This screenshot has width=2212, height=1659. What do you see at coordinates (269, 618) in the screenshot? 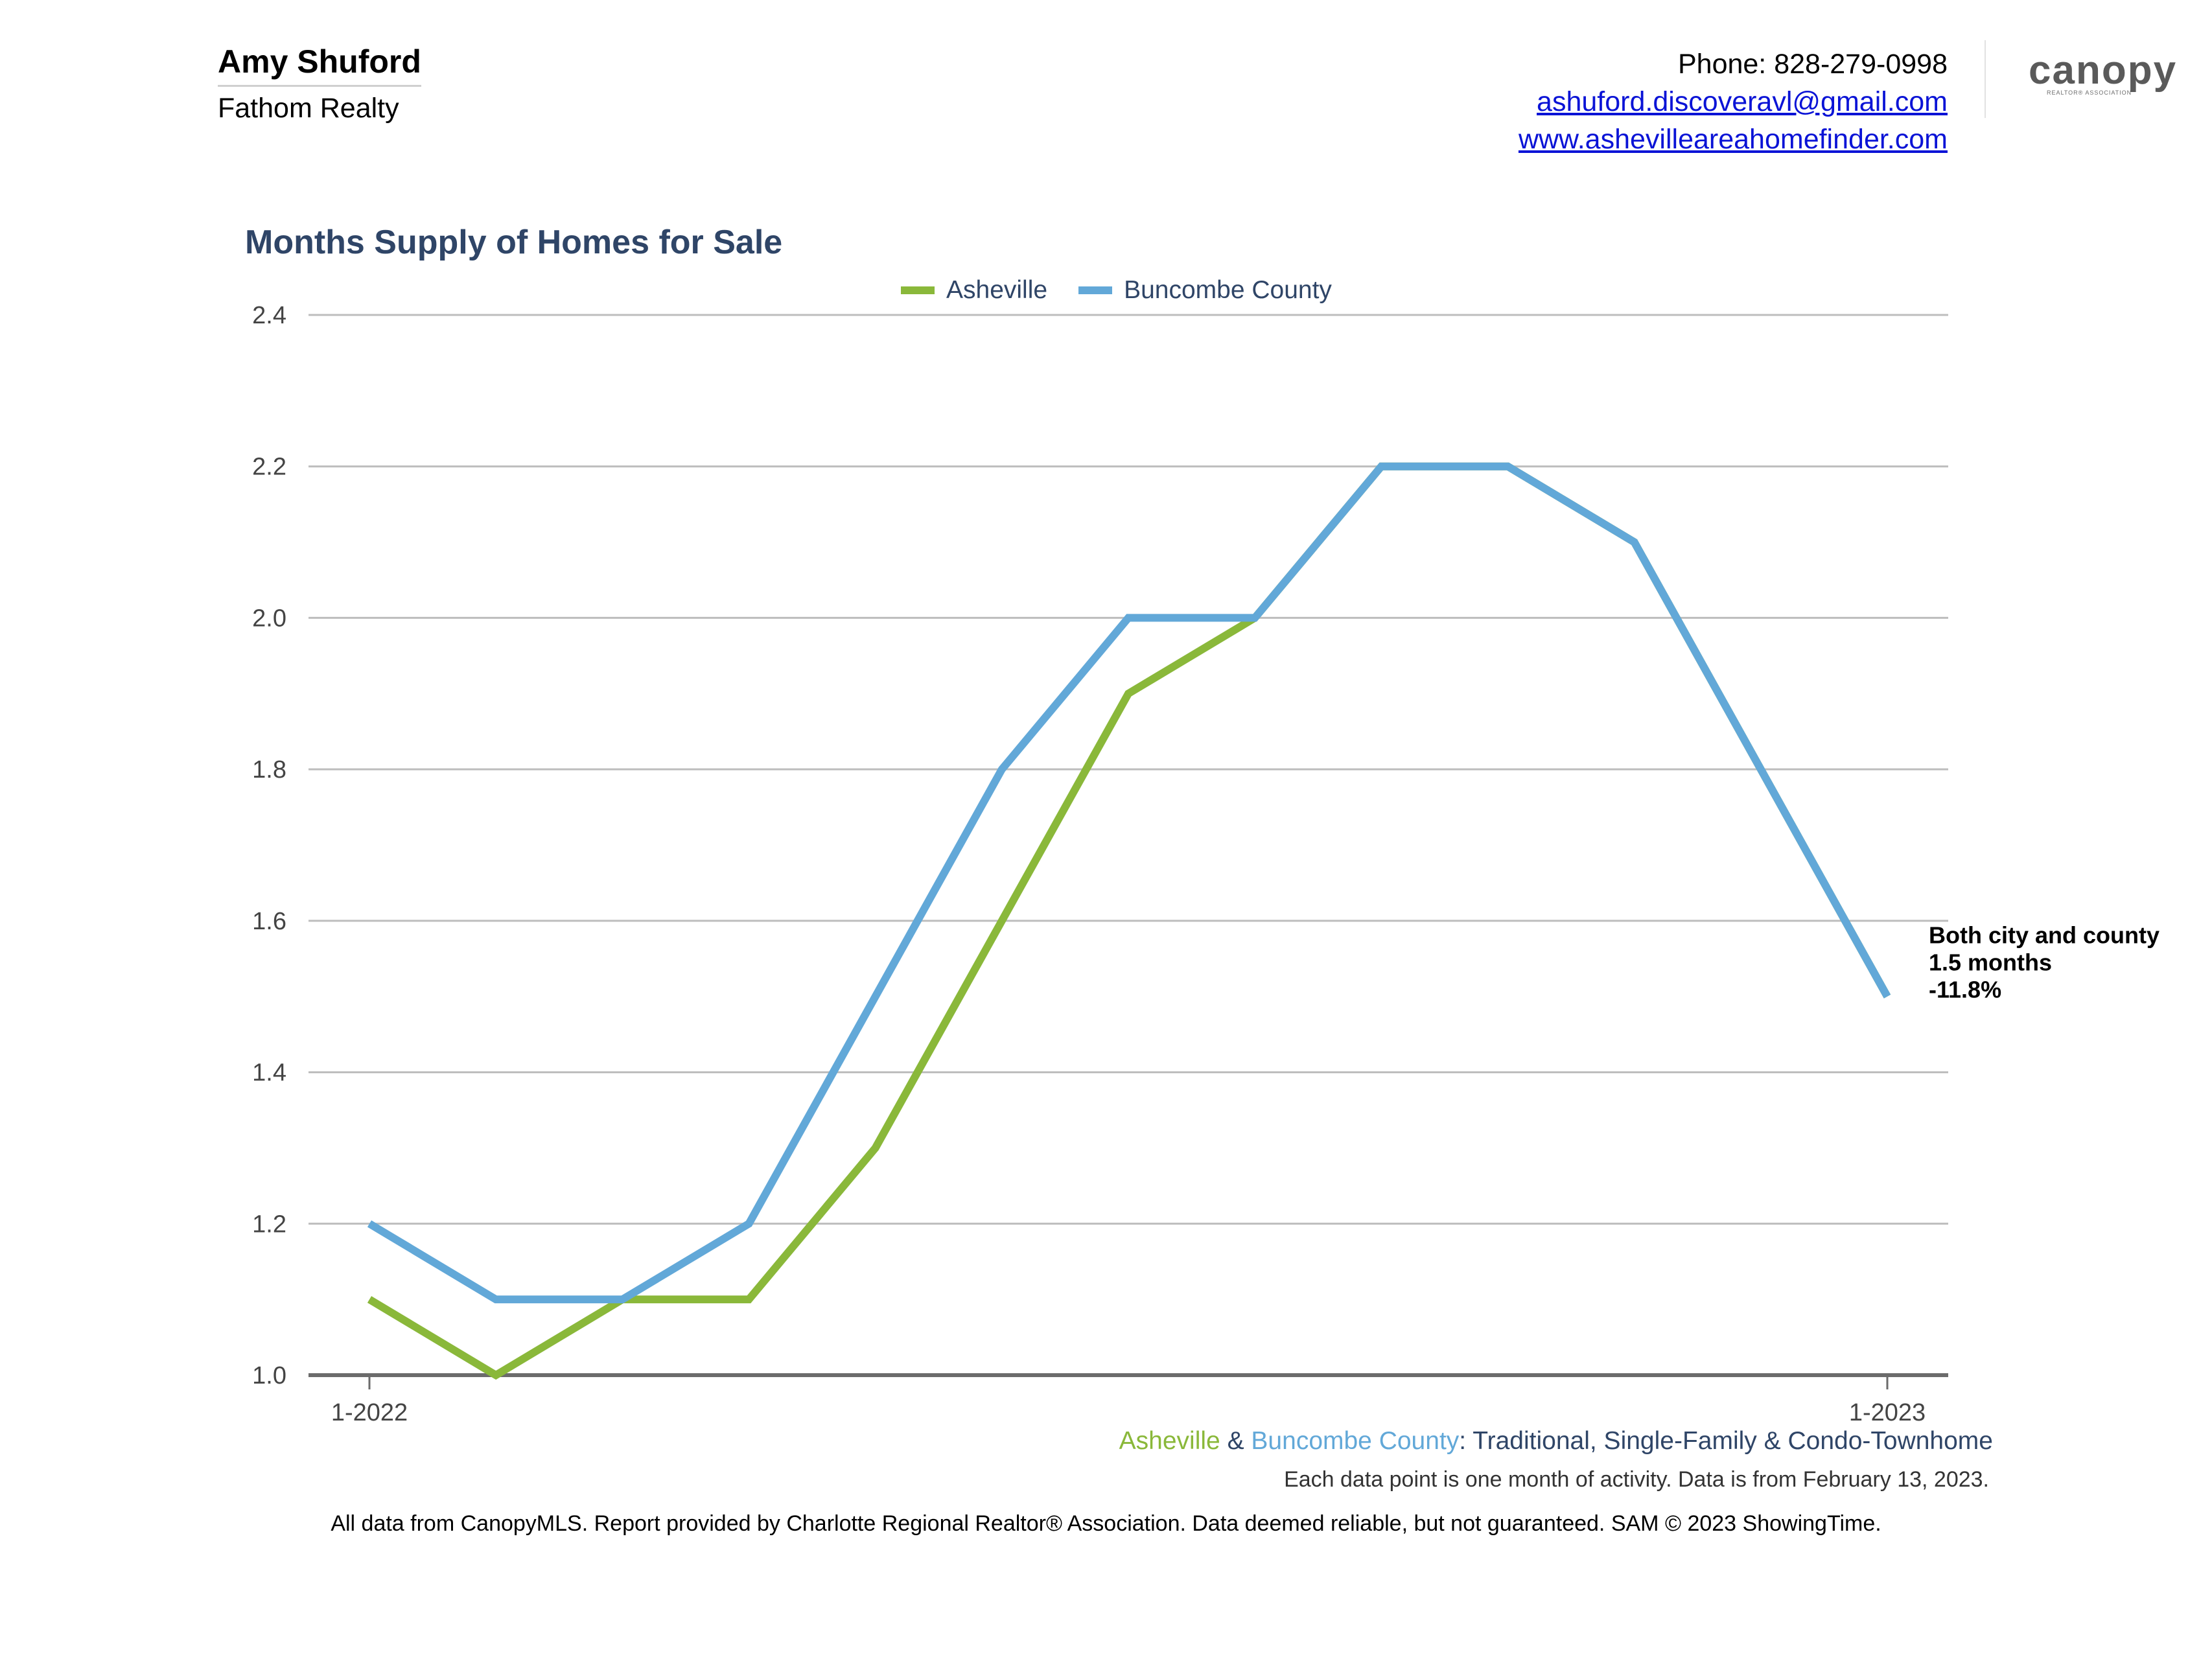
I see `y-tick-label: 2.0` at bounding box center [269, 618].